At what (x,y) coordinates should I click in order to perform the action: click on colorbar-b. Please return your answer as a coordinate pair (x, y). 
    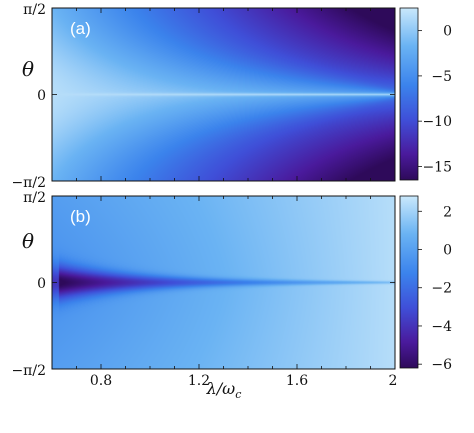
    Looking at the image, I should click on (409, 282).